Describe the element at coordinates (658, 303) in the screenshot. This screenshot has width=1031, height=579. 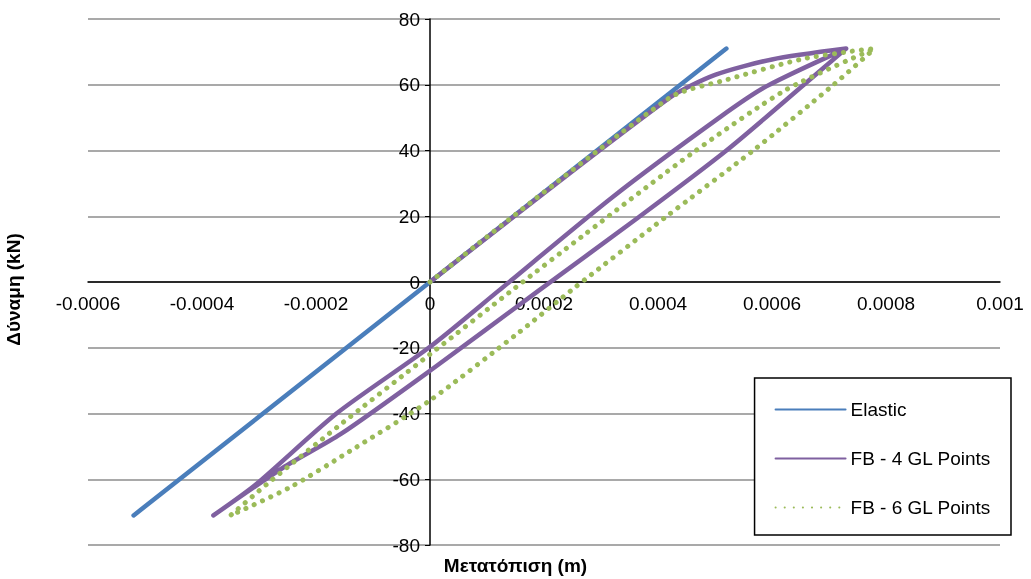
I see `x-tick-label: 0.0004` at that location.